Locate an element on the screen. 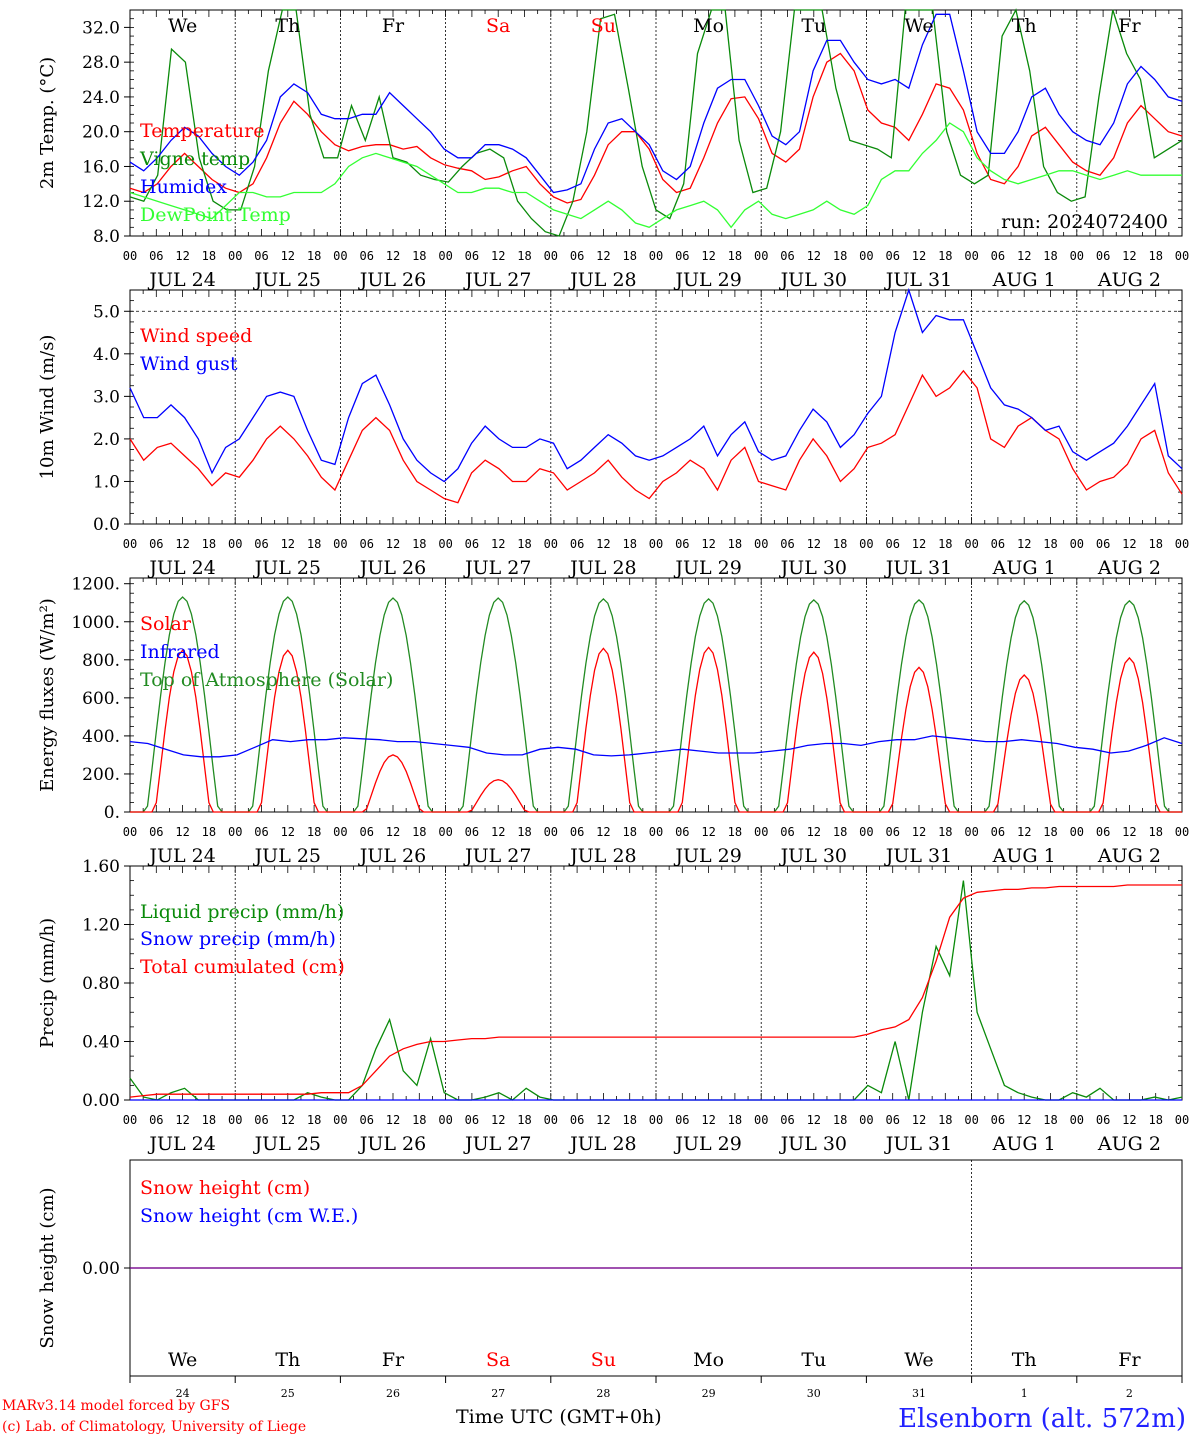 This screenshot has height=1440, width=1194. legend-label: Snow height (cm) is located at coordinates (225, 1188).